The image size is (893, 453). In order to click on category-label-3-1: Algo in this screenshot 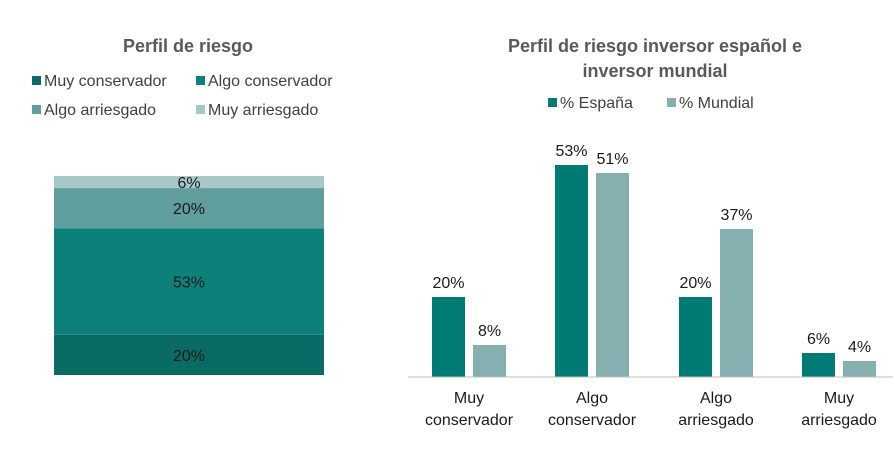, I will do `click(716, 398)`.